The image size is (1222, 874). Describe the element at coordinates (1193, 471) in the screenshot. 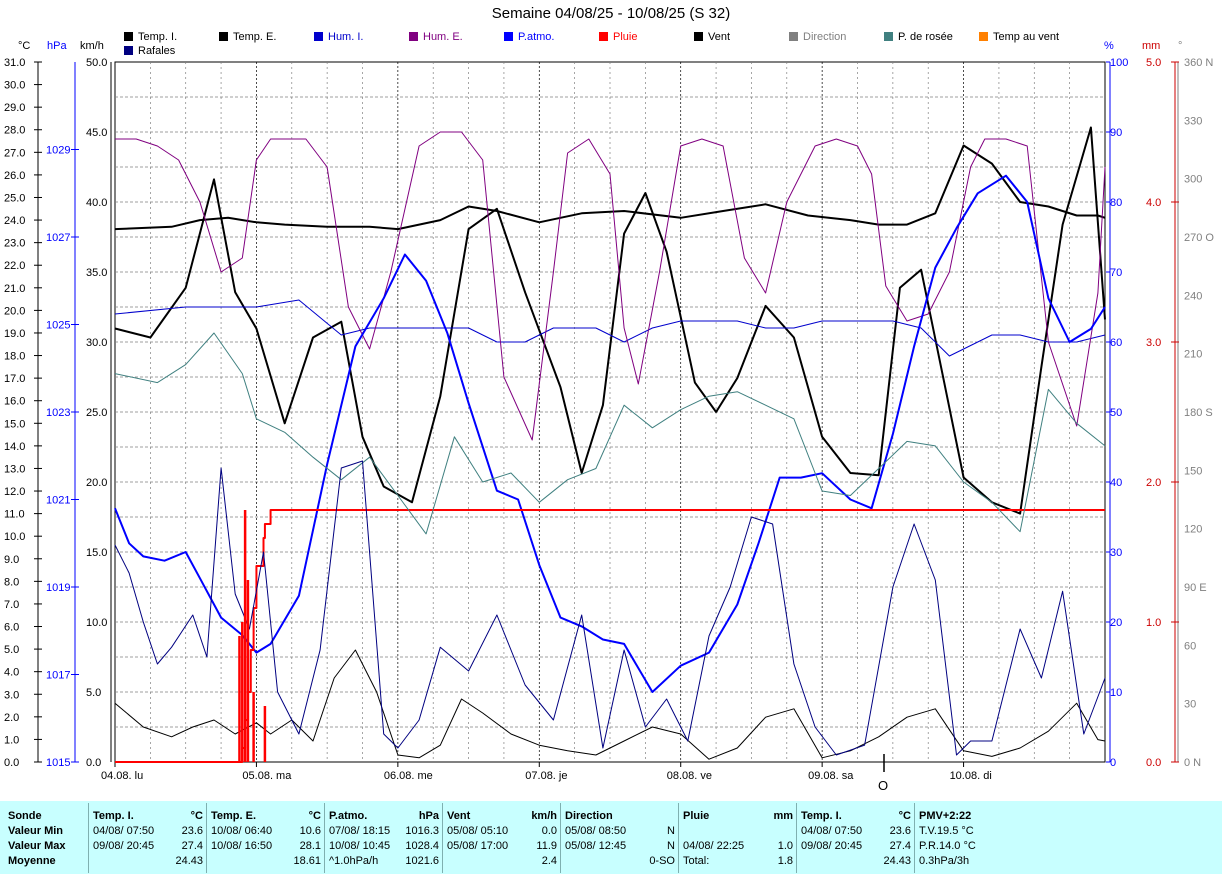

I see `dir-tick-label: 150` at that location.